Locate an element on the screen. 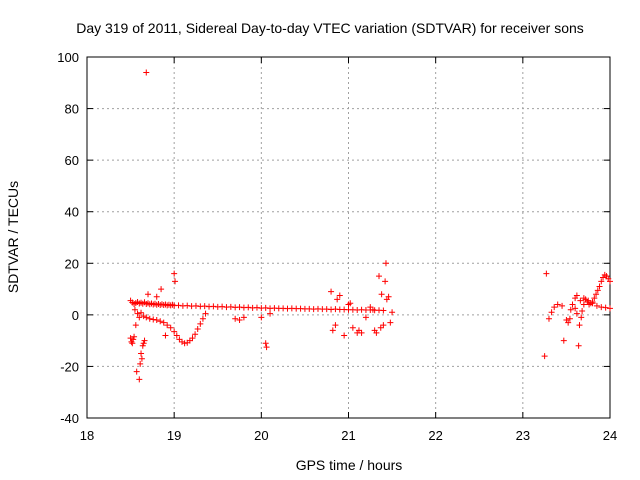 The height and width of the screenshot is (480, 640). y-tick-label: 80 is located at coordinates (72, 109).